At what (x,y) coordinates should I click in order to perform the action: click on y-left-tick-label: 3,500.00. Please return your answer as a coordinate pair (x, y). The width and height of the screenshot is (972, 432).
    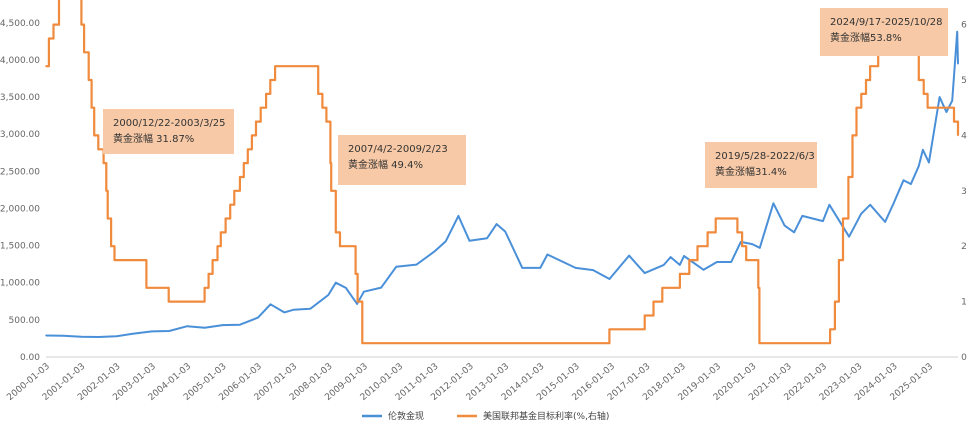
    Looking at the image, I should click on (20, 98).